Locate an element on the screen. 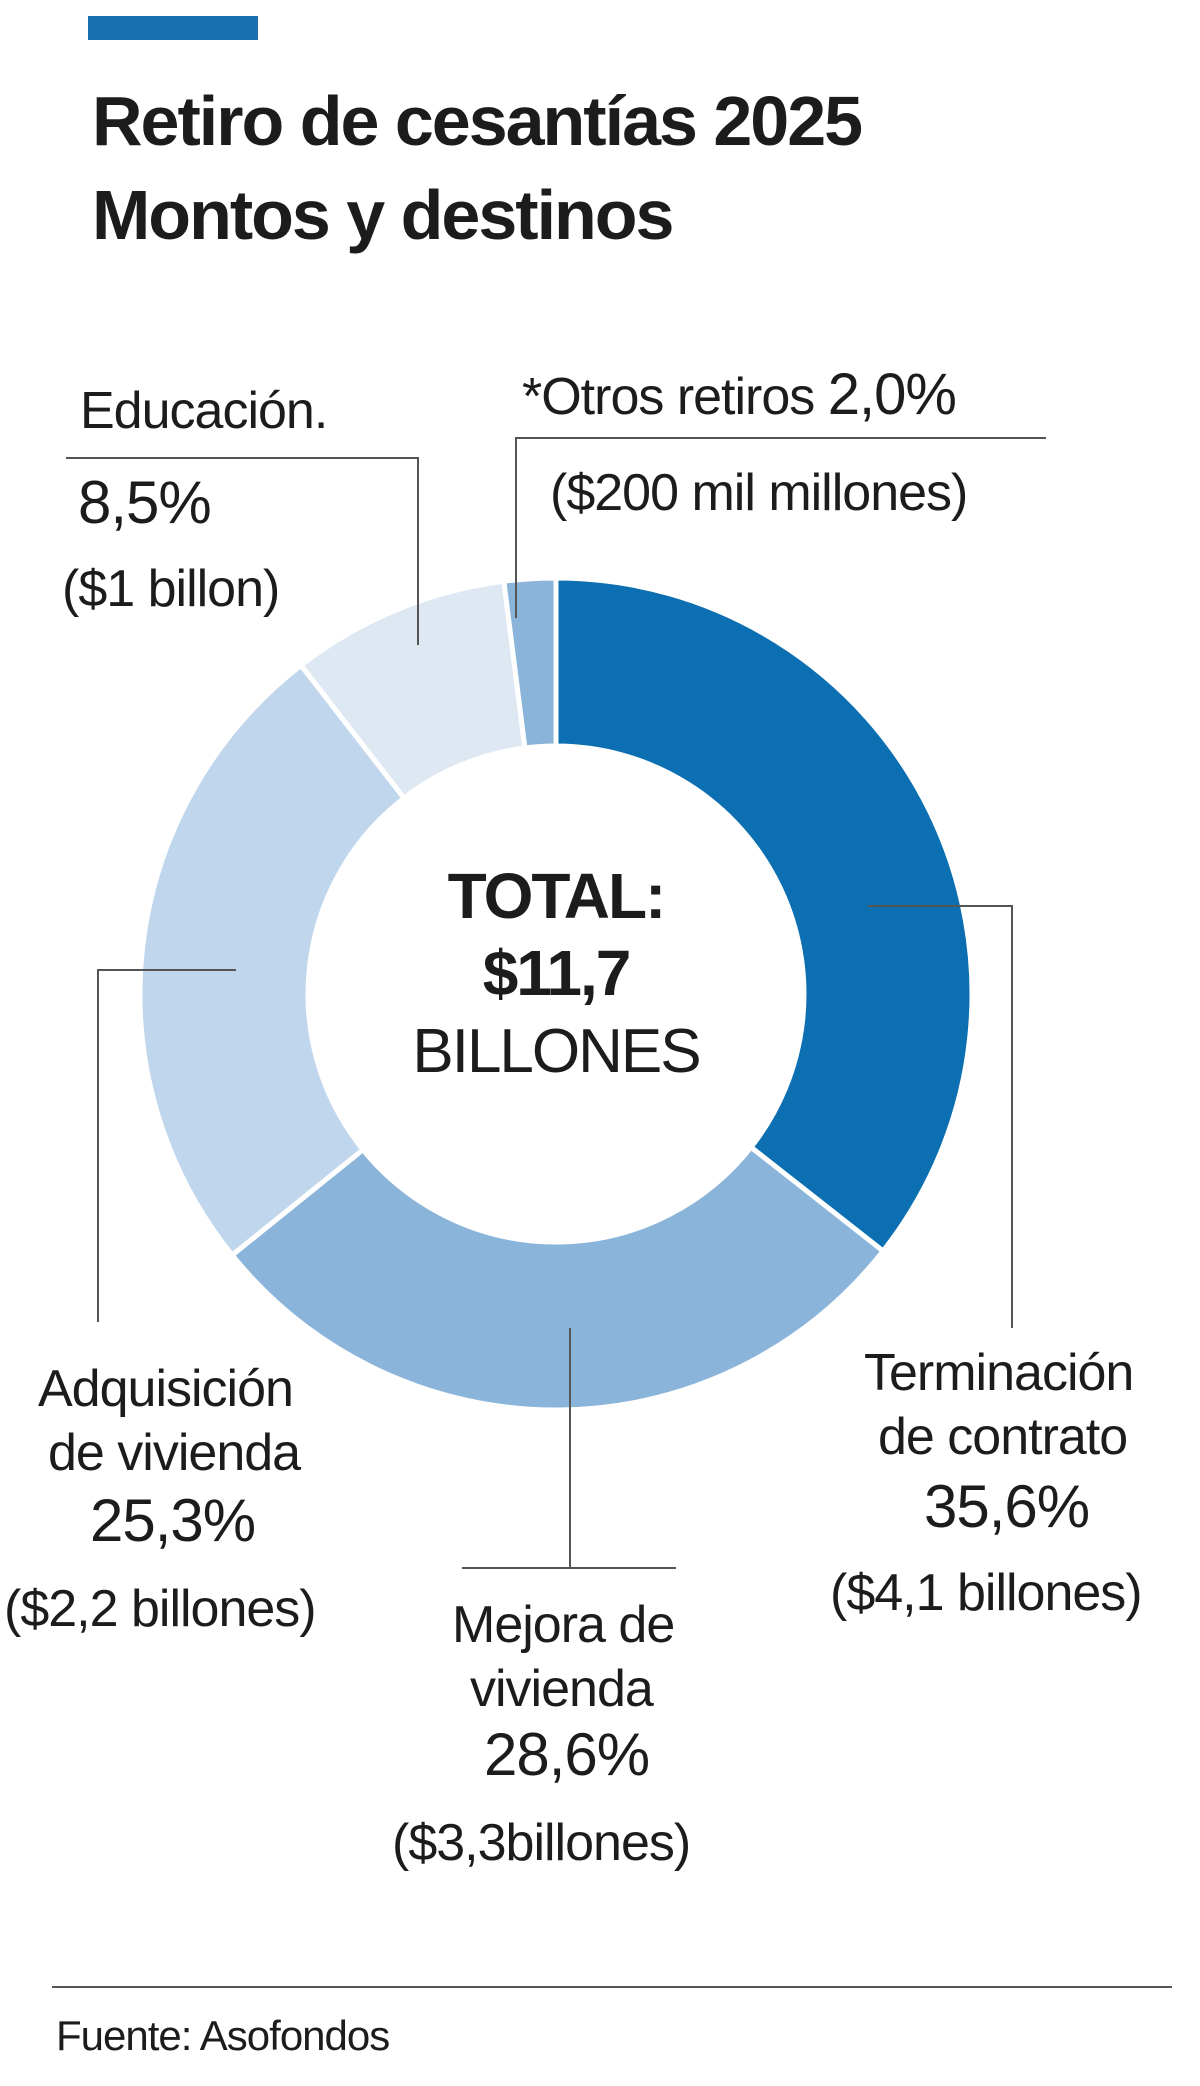  center-total-unit: BILLONES is located at coordinates (555, 1051).